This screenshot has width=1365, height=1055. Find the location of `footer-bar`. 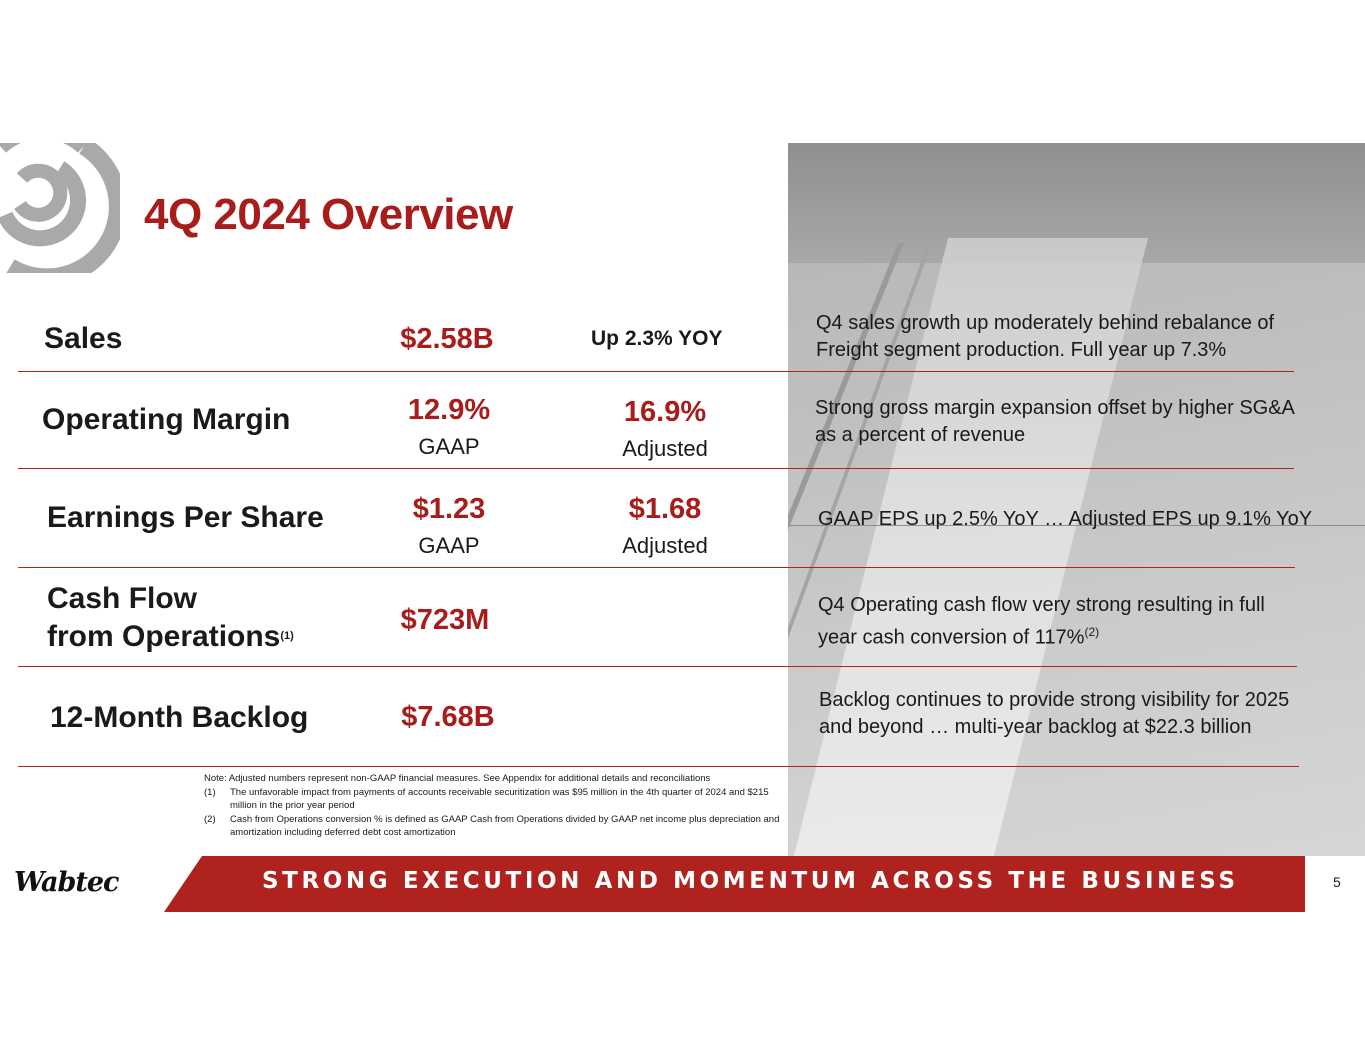

footer-bar is located at coordinates (734, 884).